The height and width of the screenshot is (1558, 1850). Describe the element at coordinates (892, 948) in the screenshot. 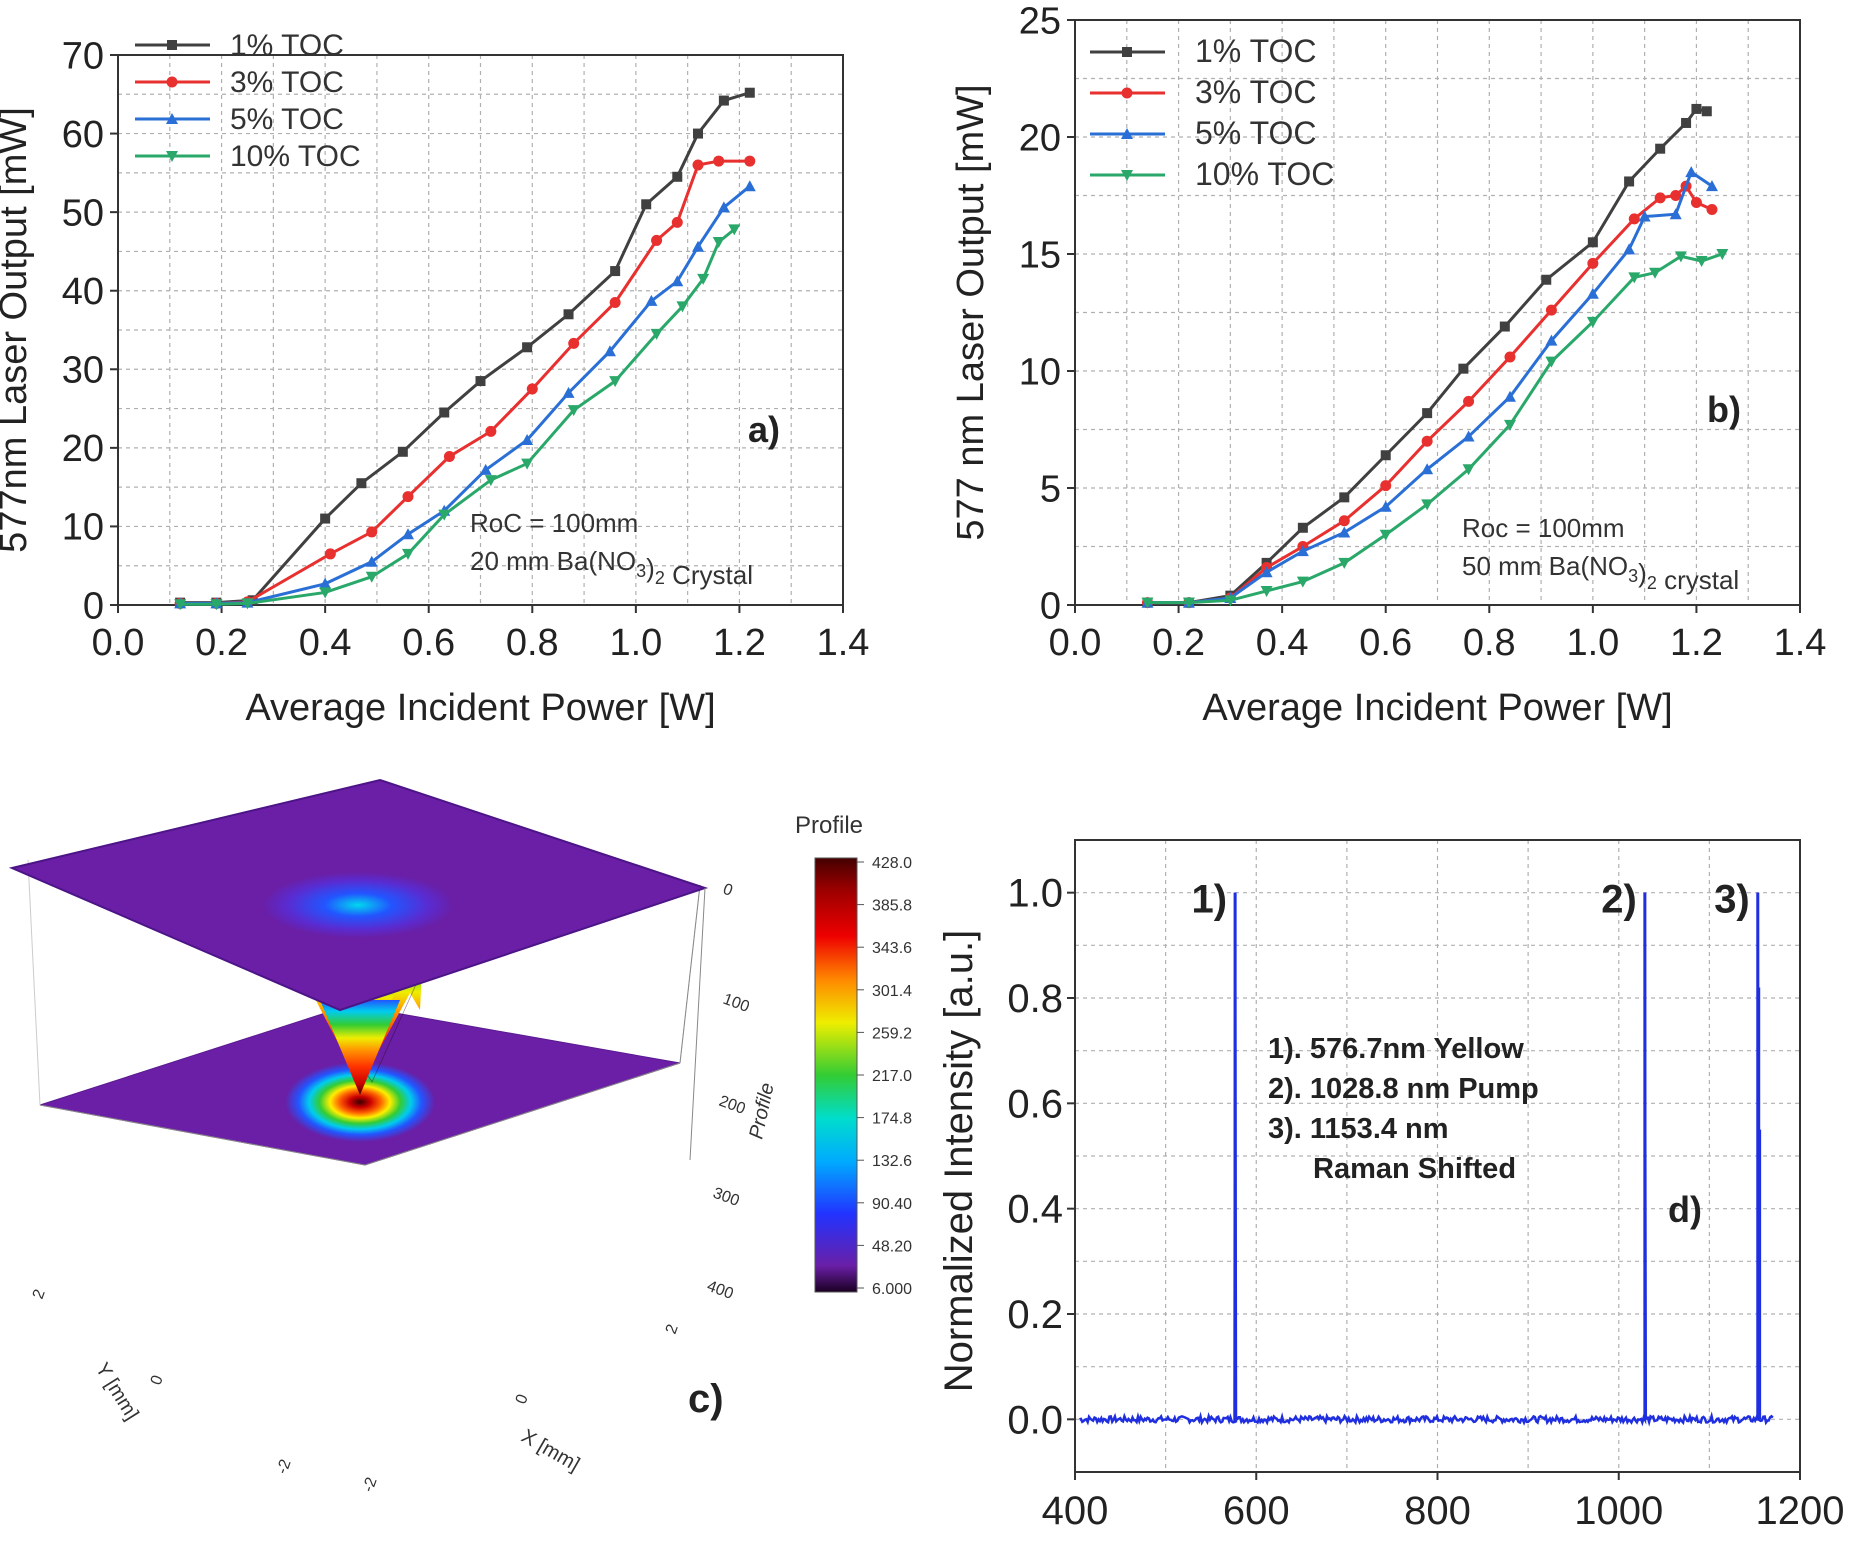

I see `colorbar-tick-label: 343.6` at that location.